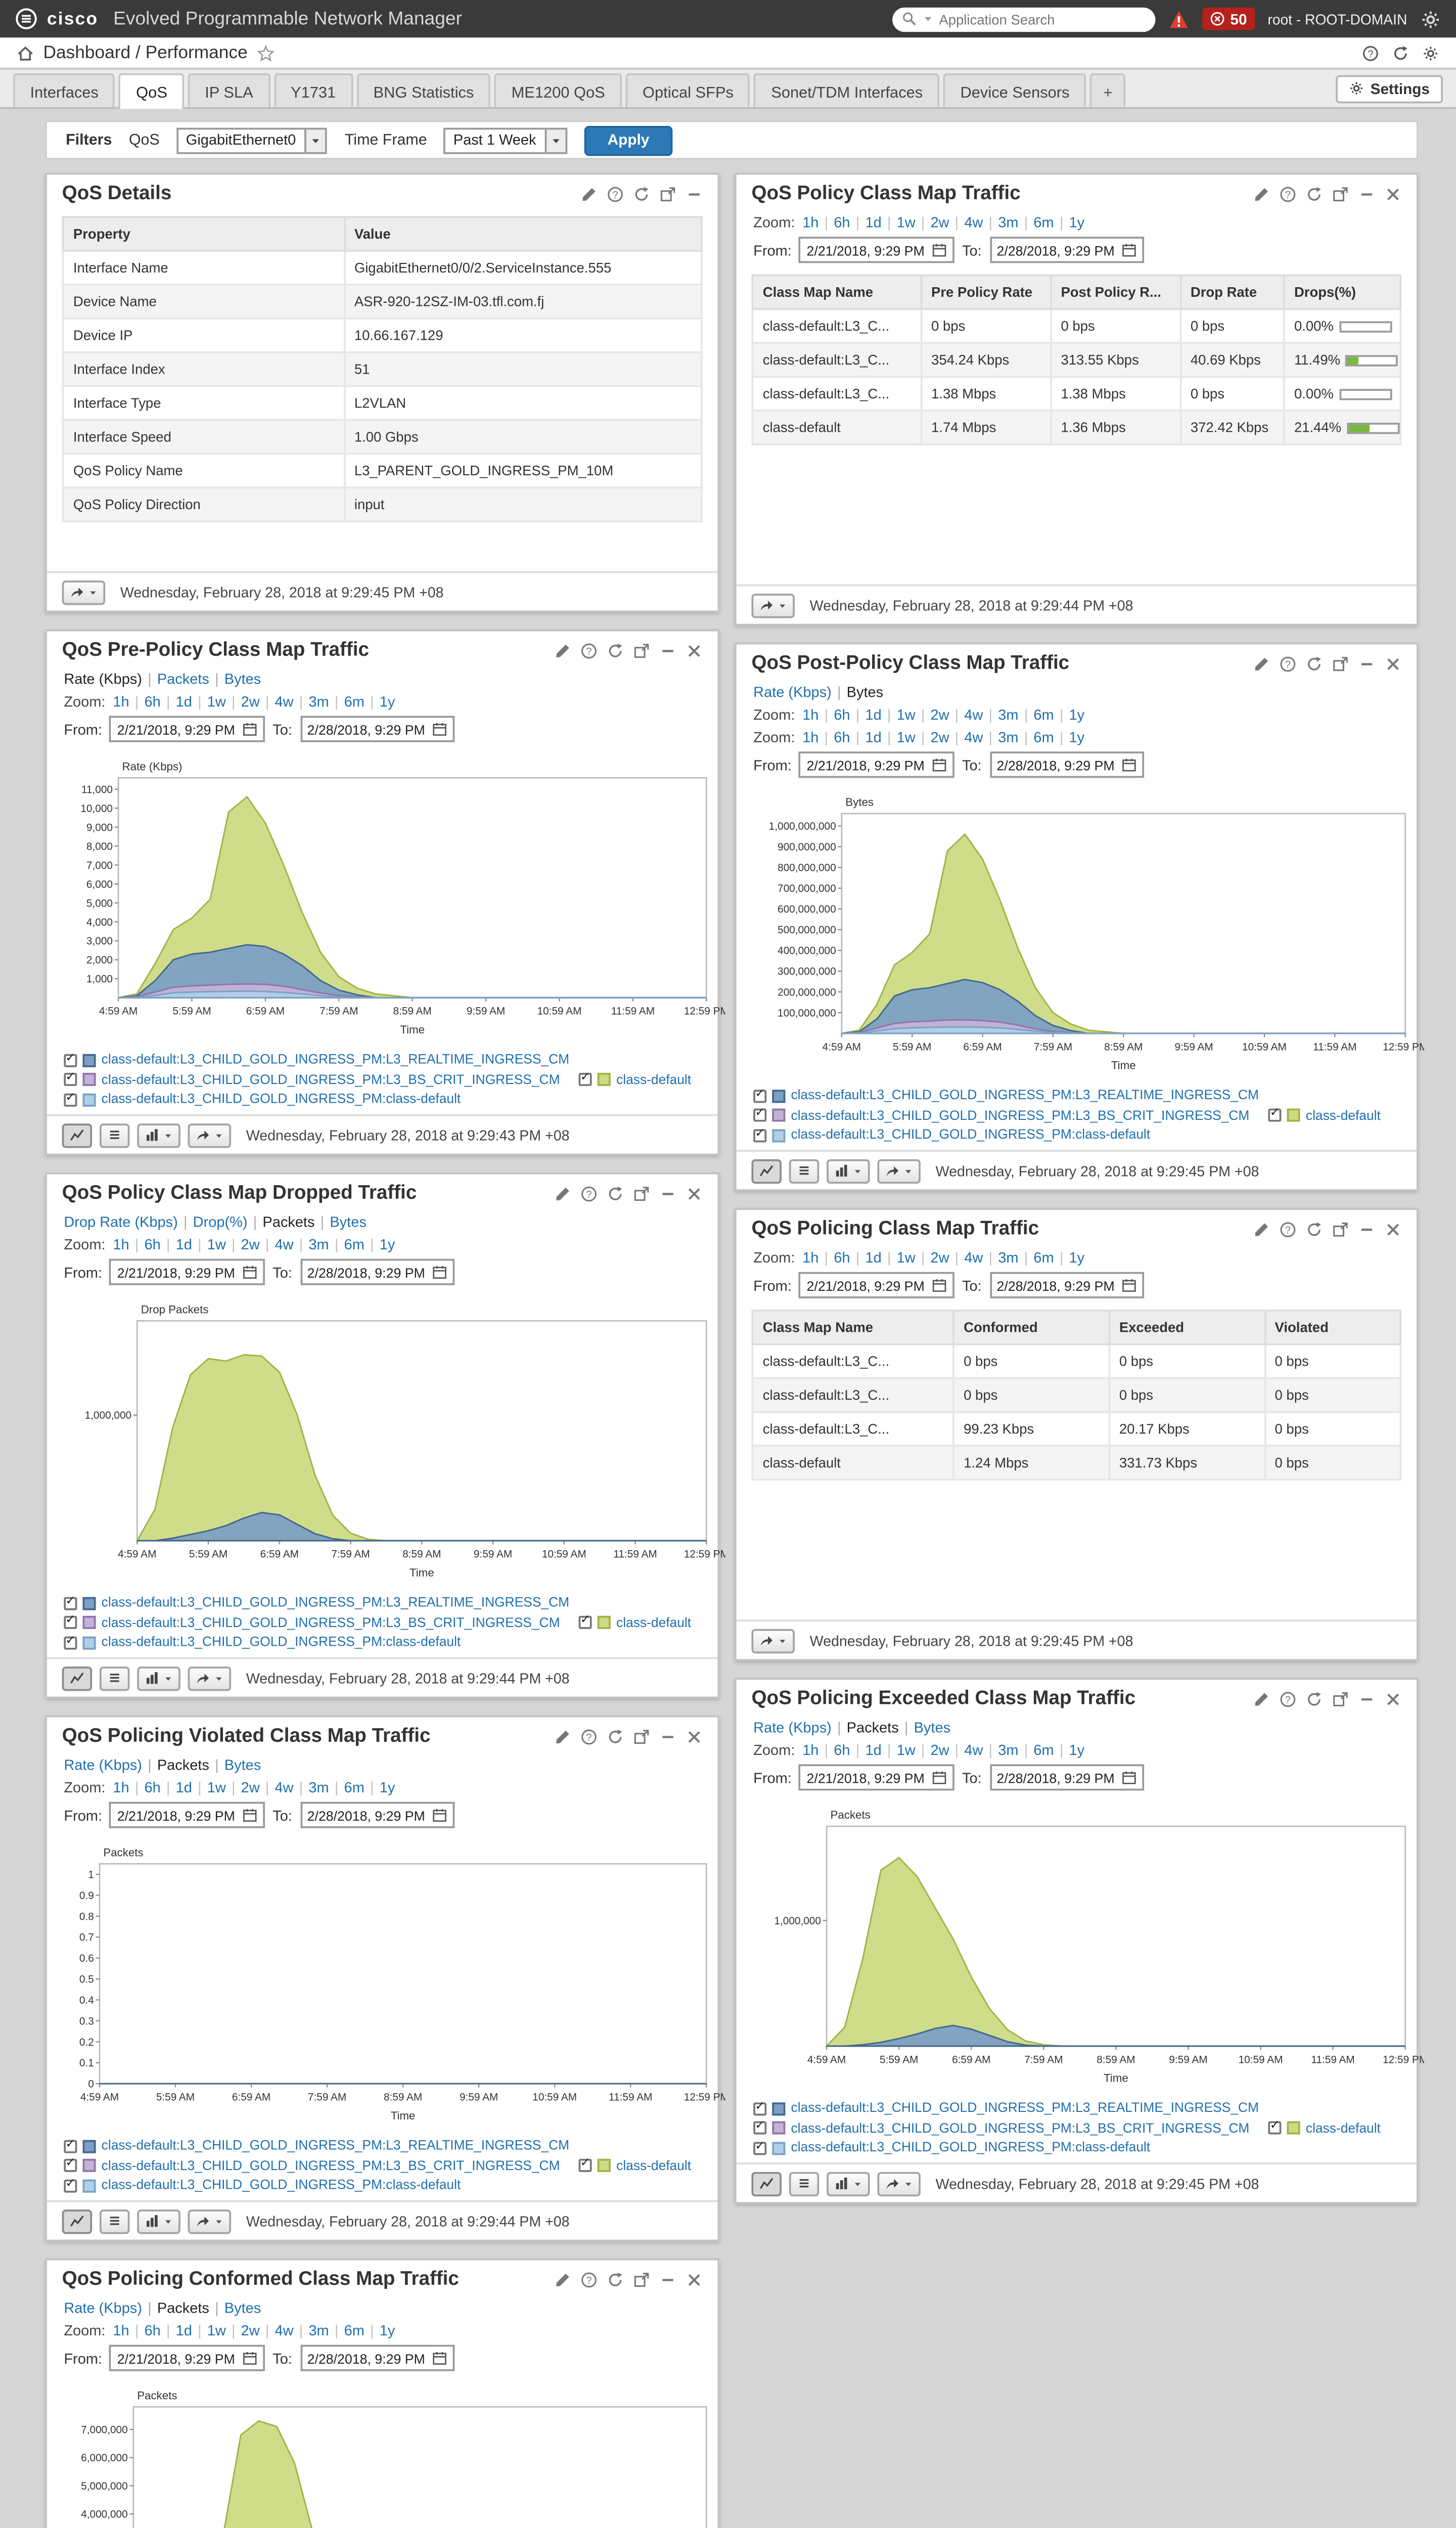 The image size is (1456, 2528). What do you see at coordinates (986, 292) in the screenshot?
I see `column-header: Pre Policy Rate` at bounding box center [986, 292].